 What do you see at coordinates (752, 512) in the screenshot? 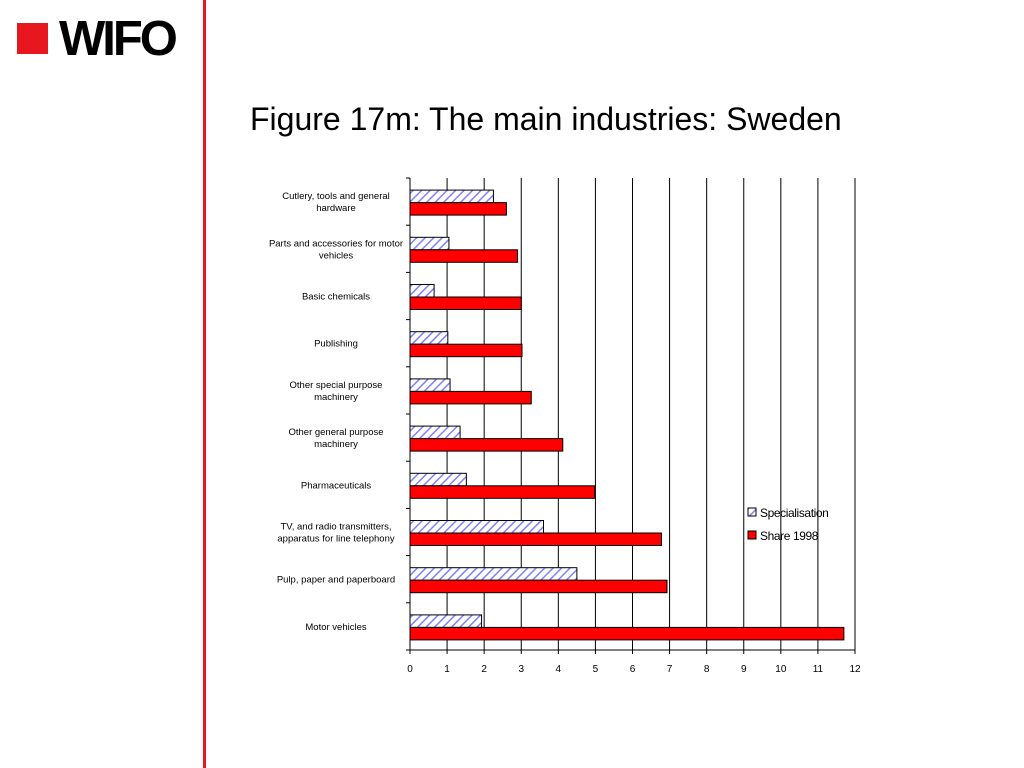
I see `legend-swatch-specialisation` at bounding box center [752, 512].